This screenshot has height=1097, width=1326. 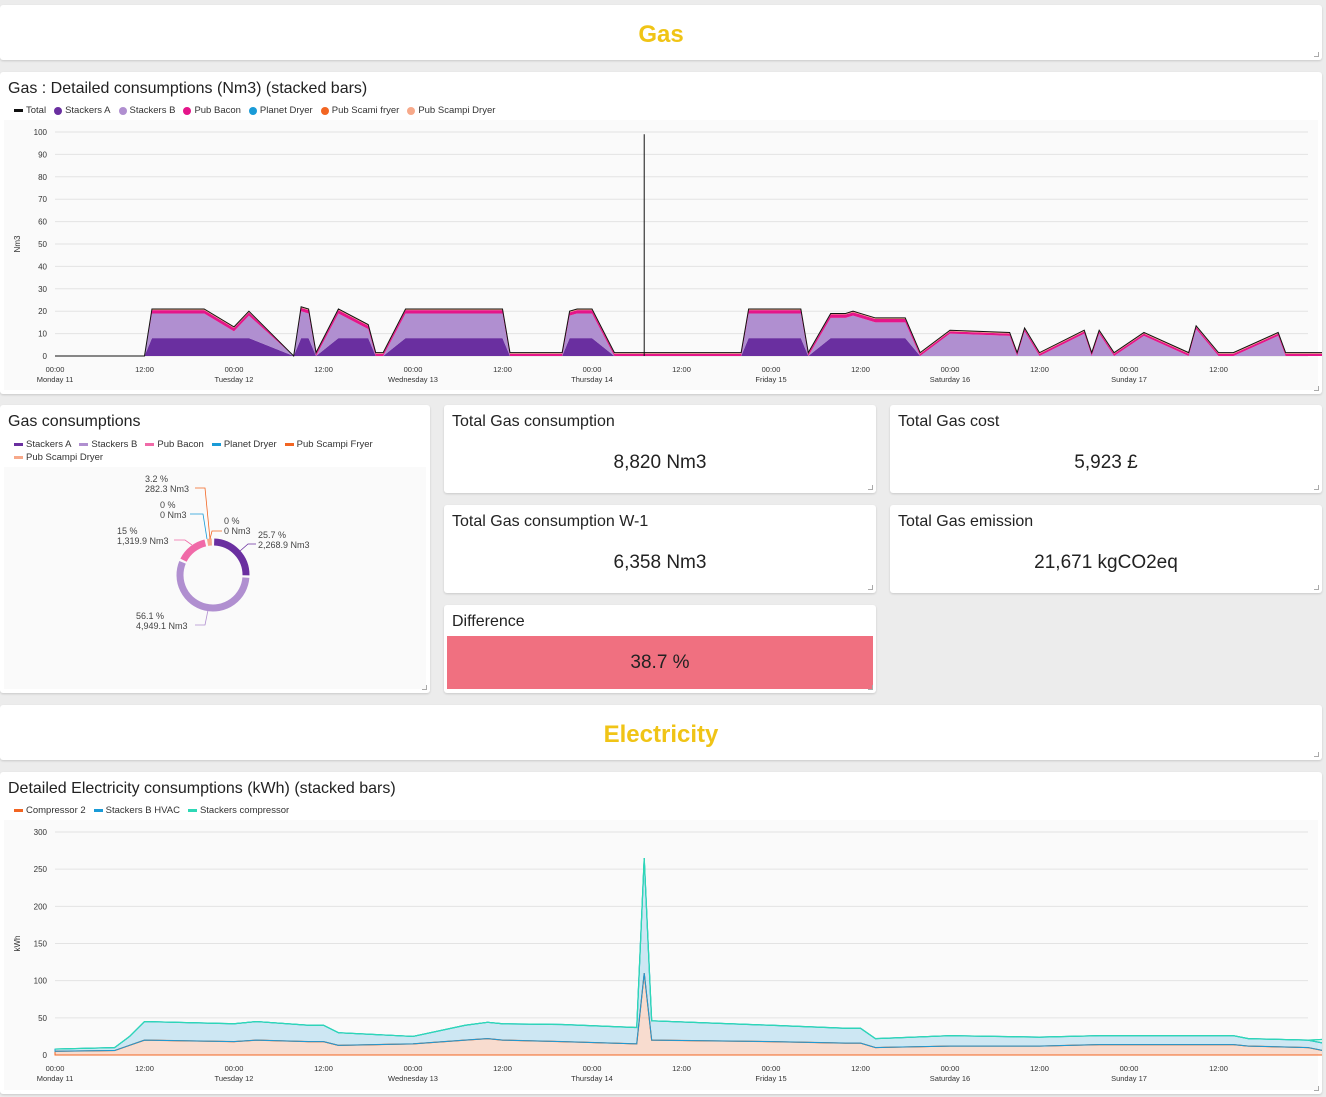 What do you see at coordinates (41, 906) in the screenshot?
I see `y-tick-label: 200` at bounding box center [41, 906].